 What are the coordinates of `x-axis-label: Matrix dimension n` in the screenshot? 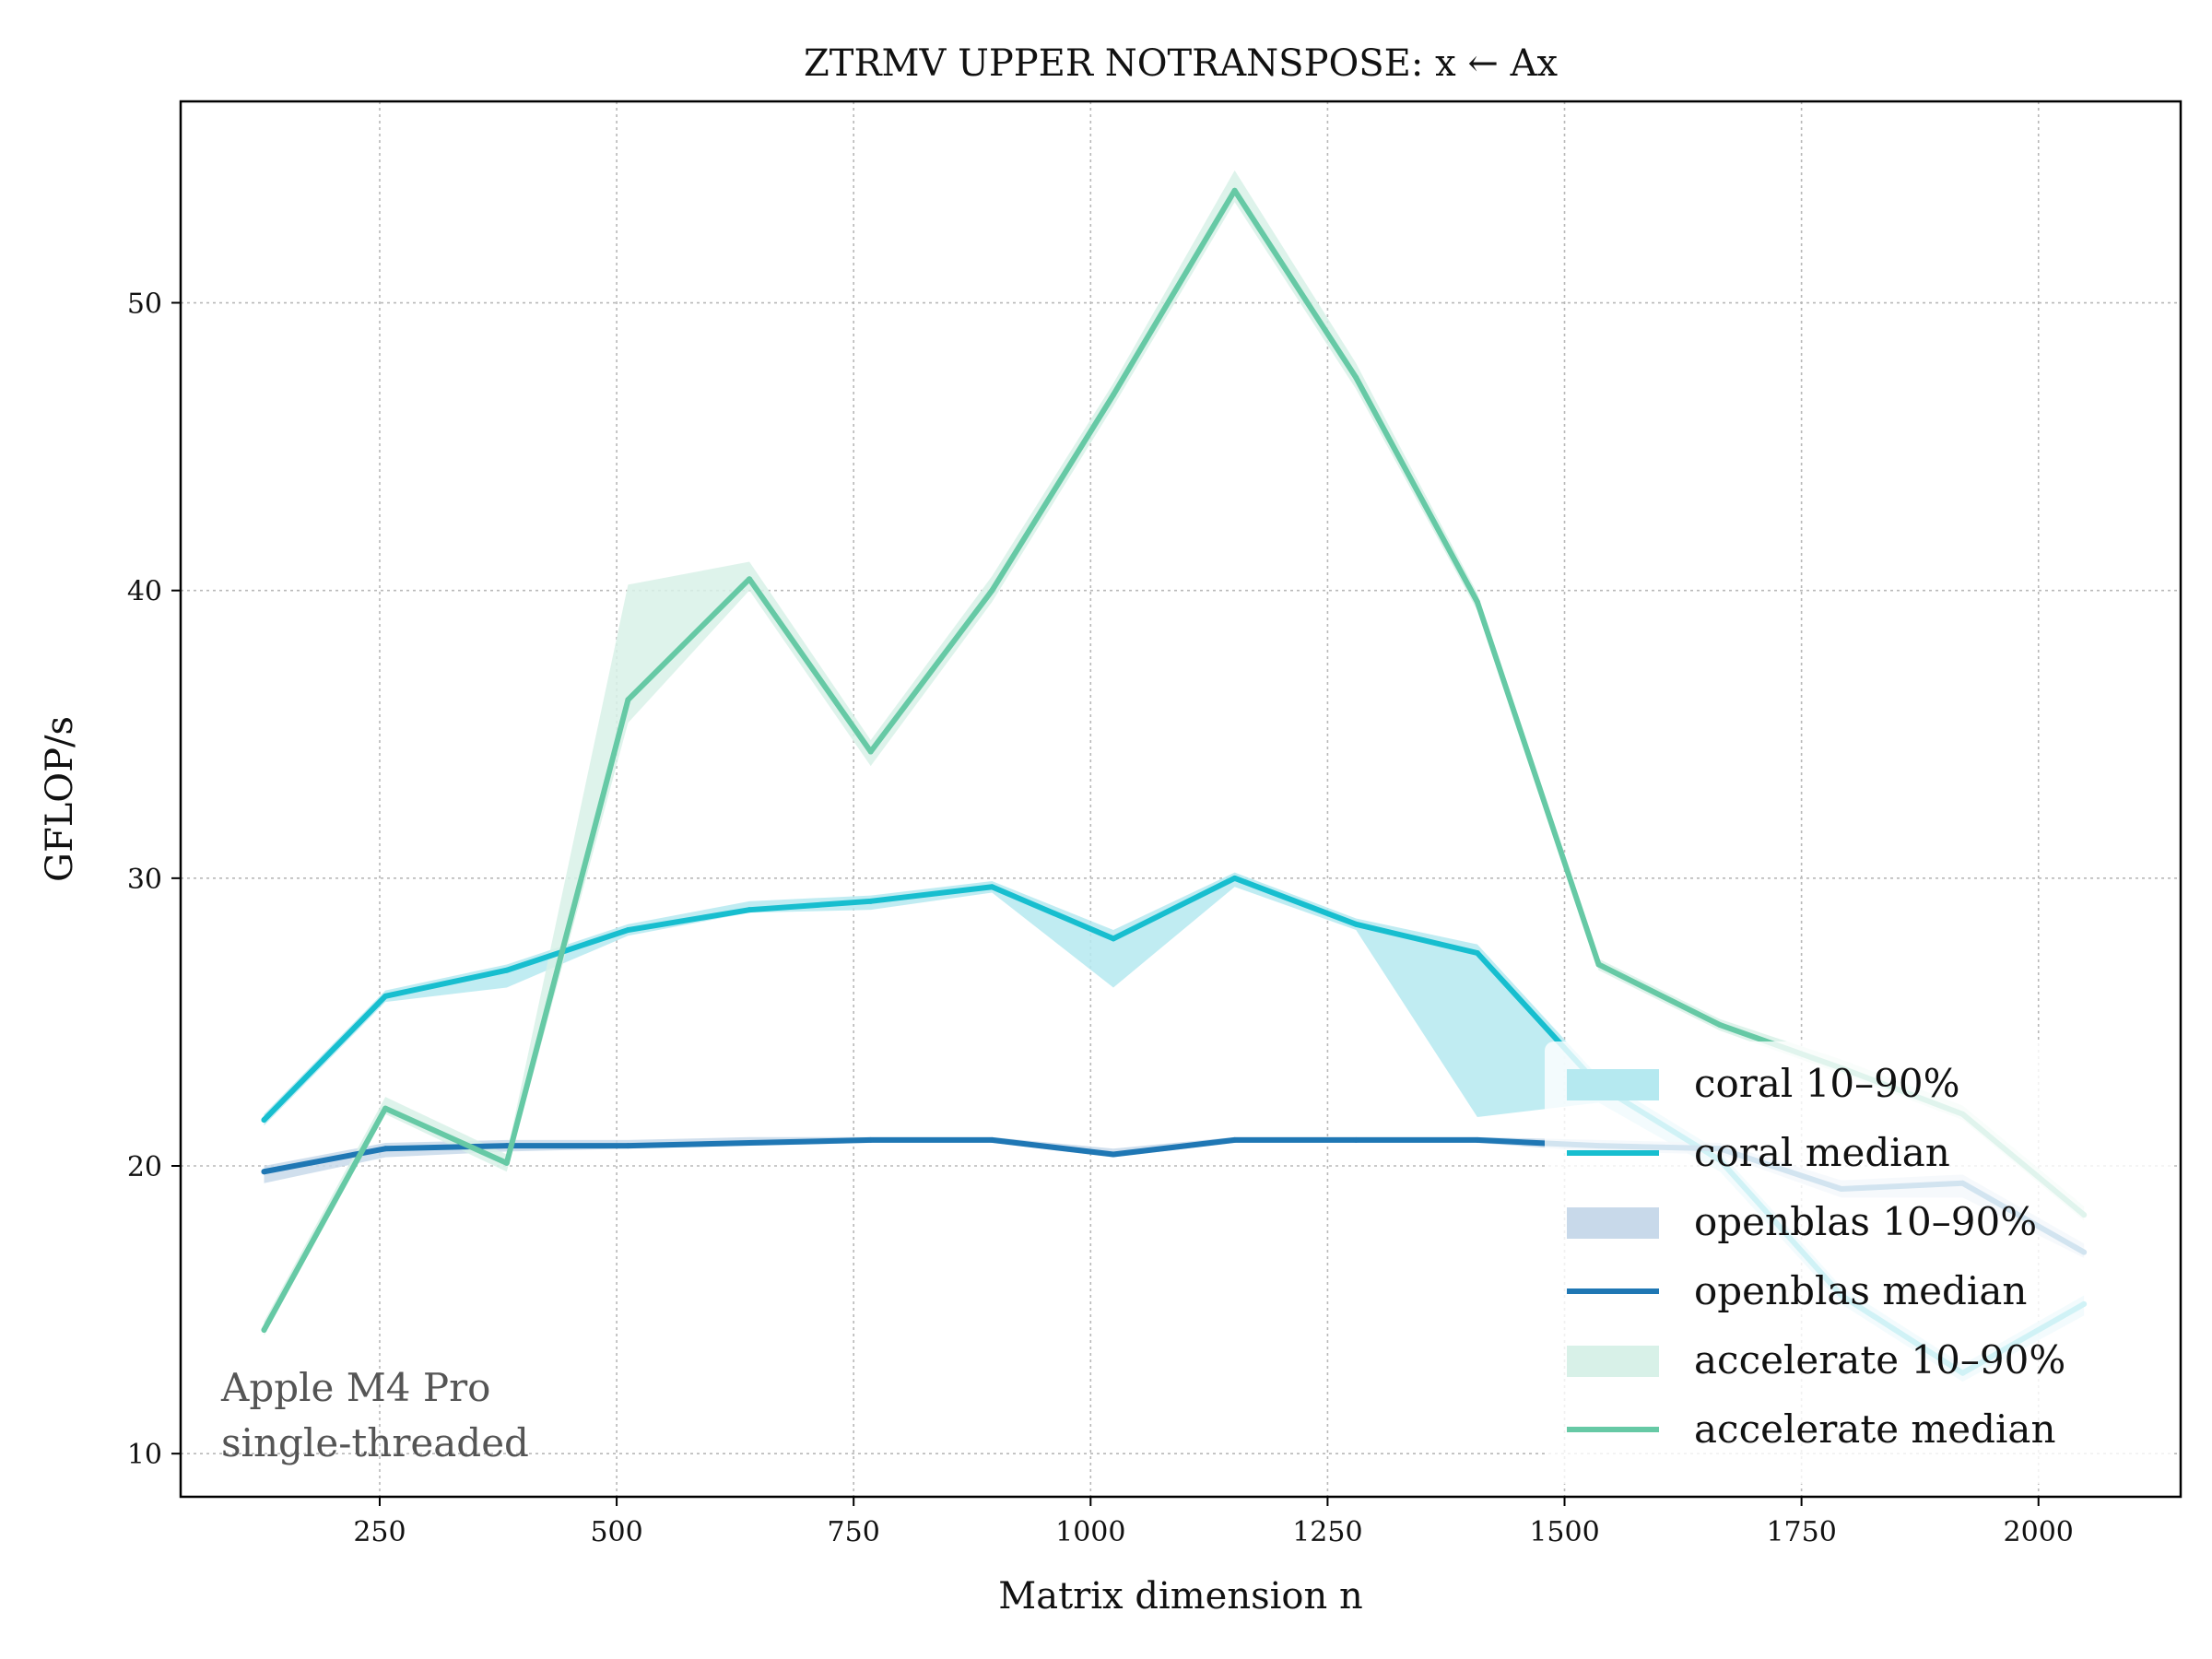 It's located at (1180, 1596).